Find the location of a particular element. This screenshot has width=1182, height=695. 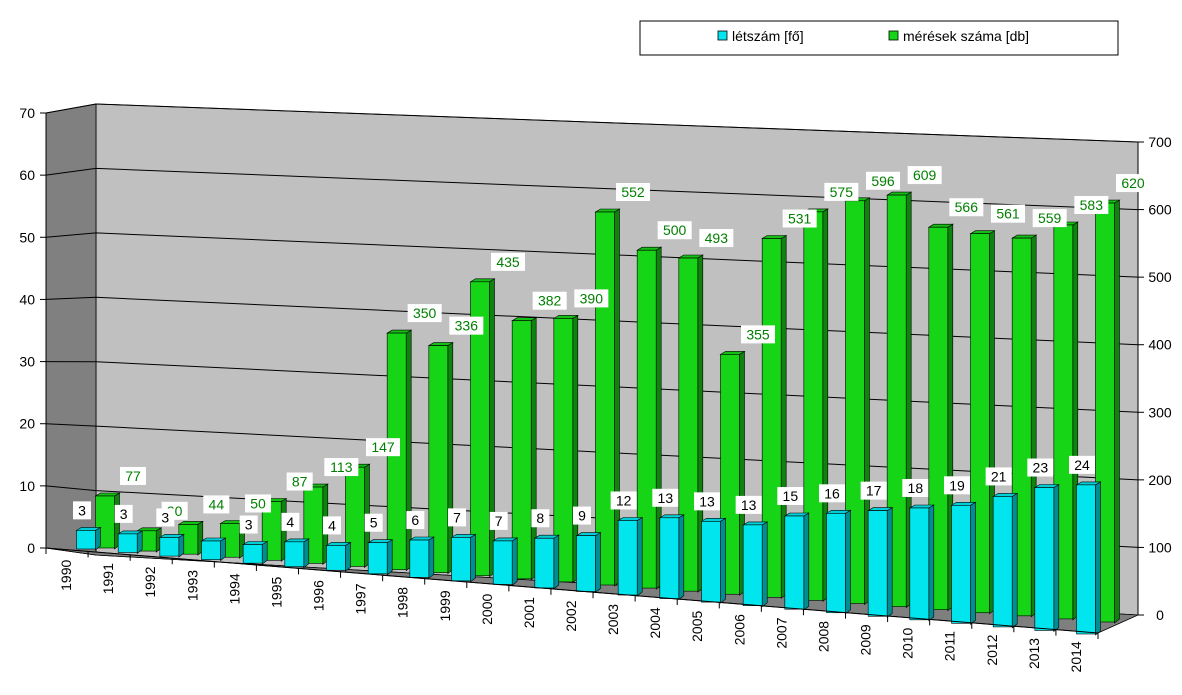

data-label-meresek: 44 is located at coordinates (216, 504).